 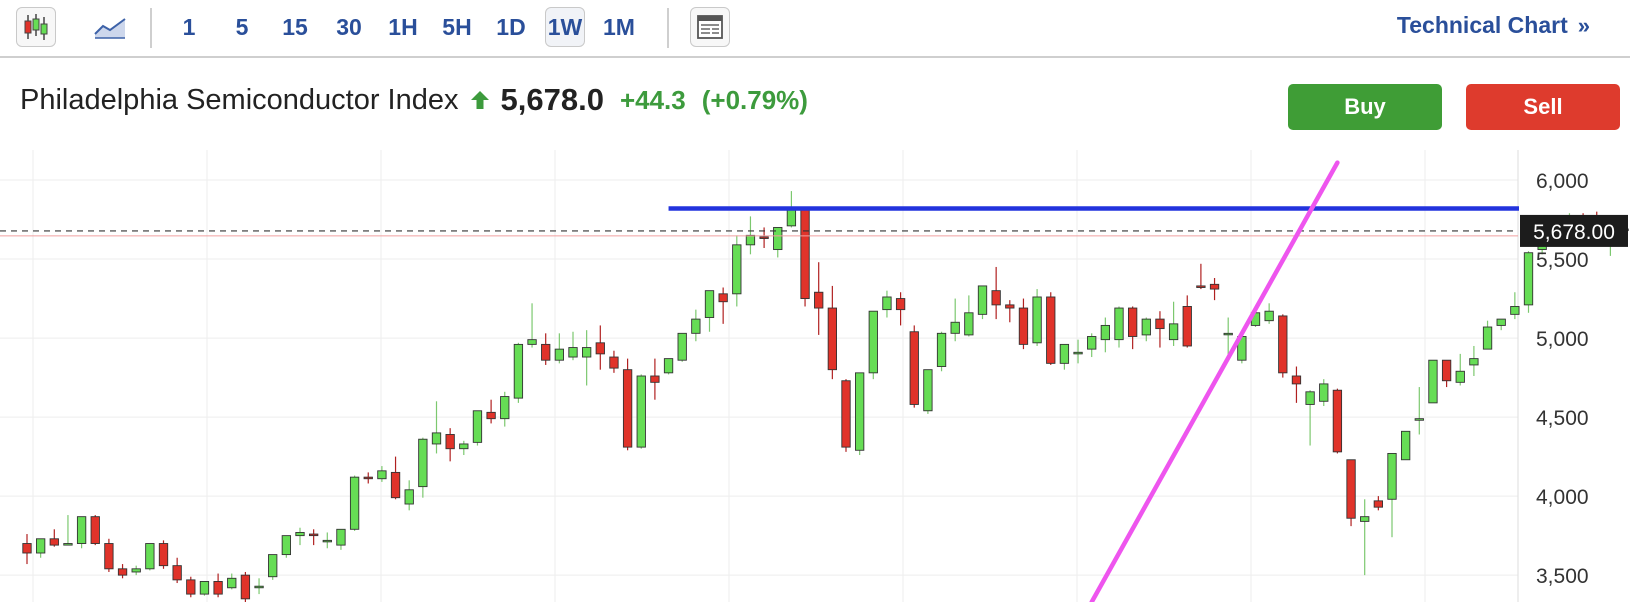 I want to click on period-1m: 1M, so click(x=619, y=26).